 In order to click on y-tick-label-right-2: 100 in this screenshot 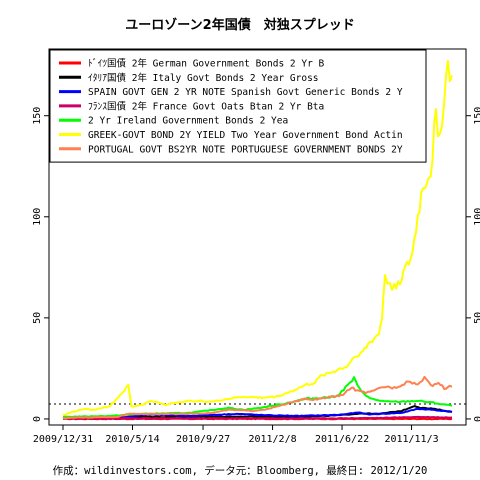, I will do `click(476, 217)`.